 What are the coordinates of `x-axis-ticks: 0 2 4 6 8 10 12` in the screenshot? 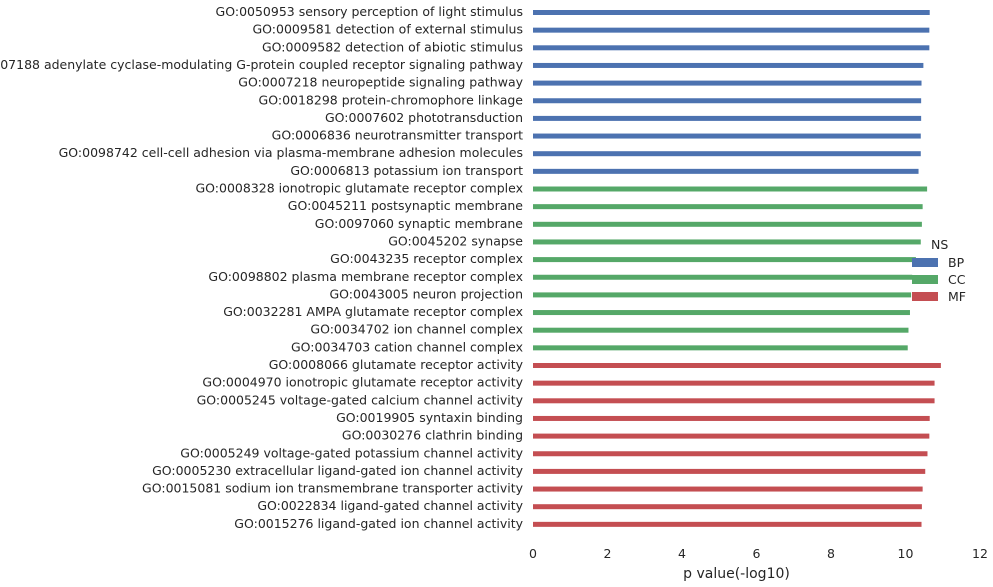 It's located at (758, 553).